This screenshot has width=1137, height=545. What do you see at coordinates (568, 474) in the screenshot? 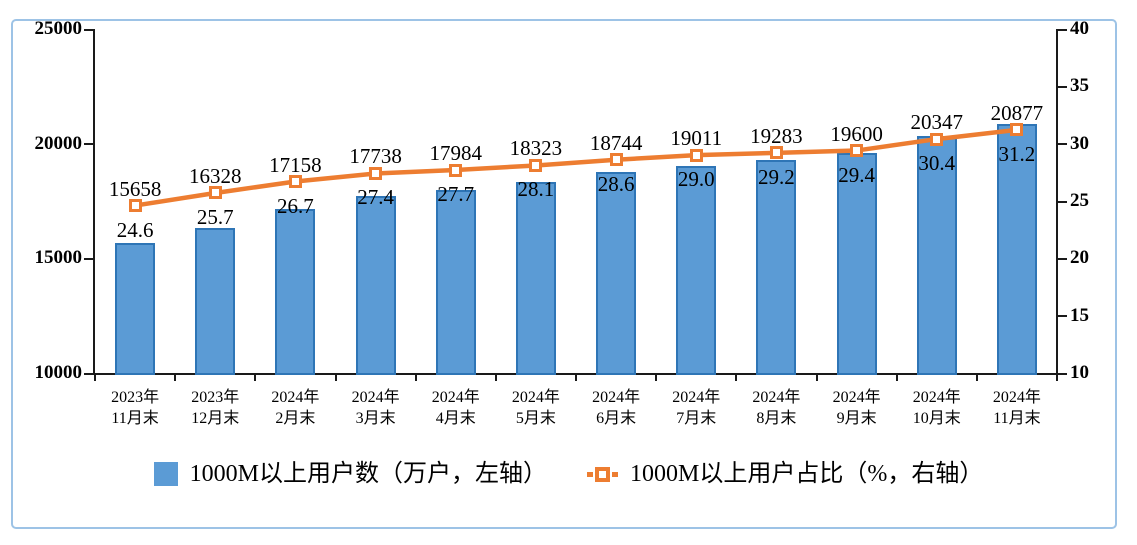
I see `legend: 1000M以上用户数（万户，左轴） 1000M以上用户占比（%，右轴）` at bounding box center [568, 474].